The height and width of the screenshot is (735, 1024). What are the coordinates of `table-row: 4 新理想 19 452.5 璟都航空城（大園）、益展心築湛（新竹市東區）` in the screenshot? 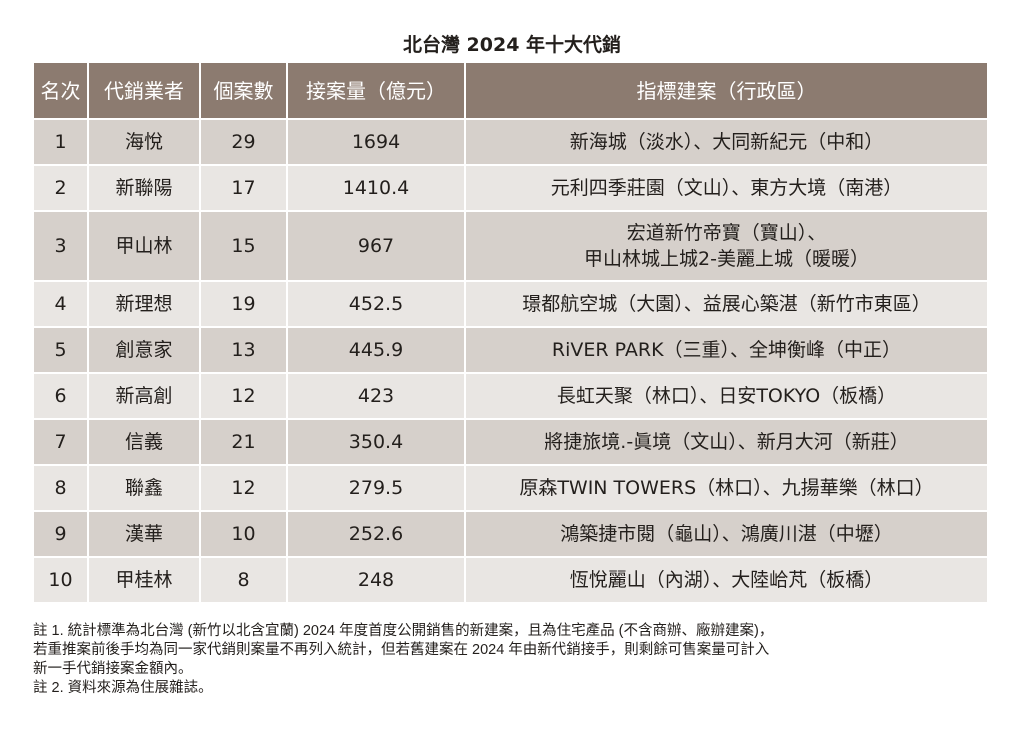 It's located at (510, 304).